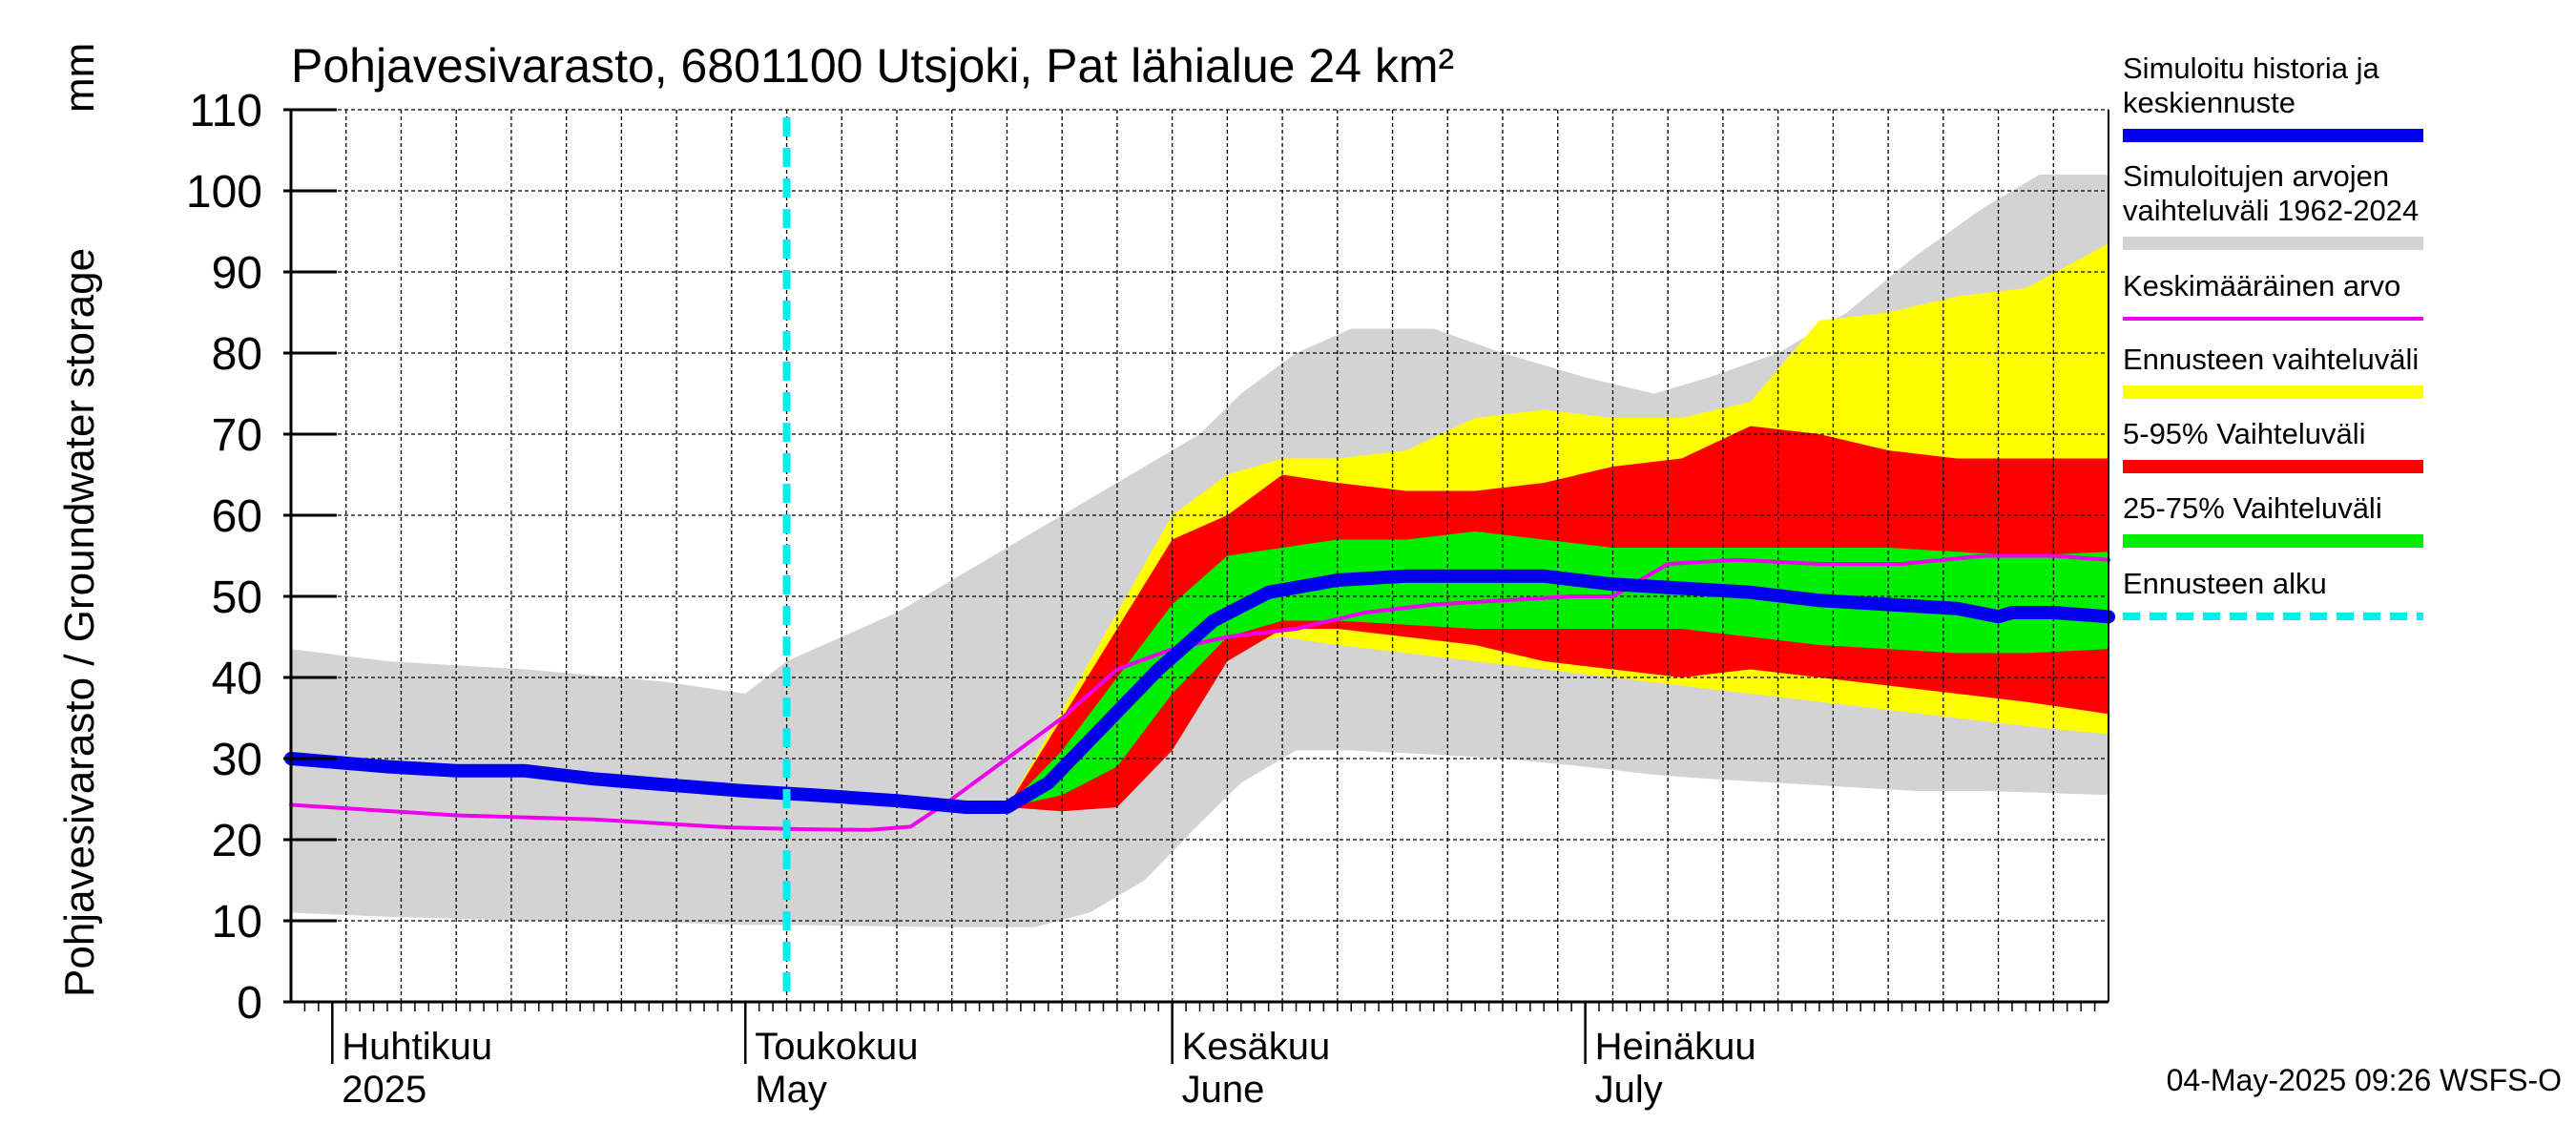  Describe the element at coordinates (2244, 433) in the screenshot. I see `legend-label: 5-95% Vaihteluväli` at that location.